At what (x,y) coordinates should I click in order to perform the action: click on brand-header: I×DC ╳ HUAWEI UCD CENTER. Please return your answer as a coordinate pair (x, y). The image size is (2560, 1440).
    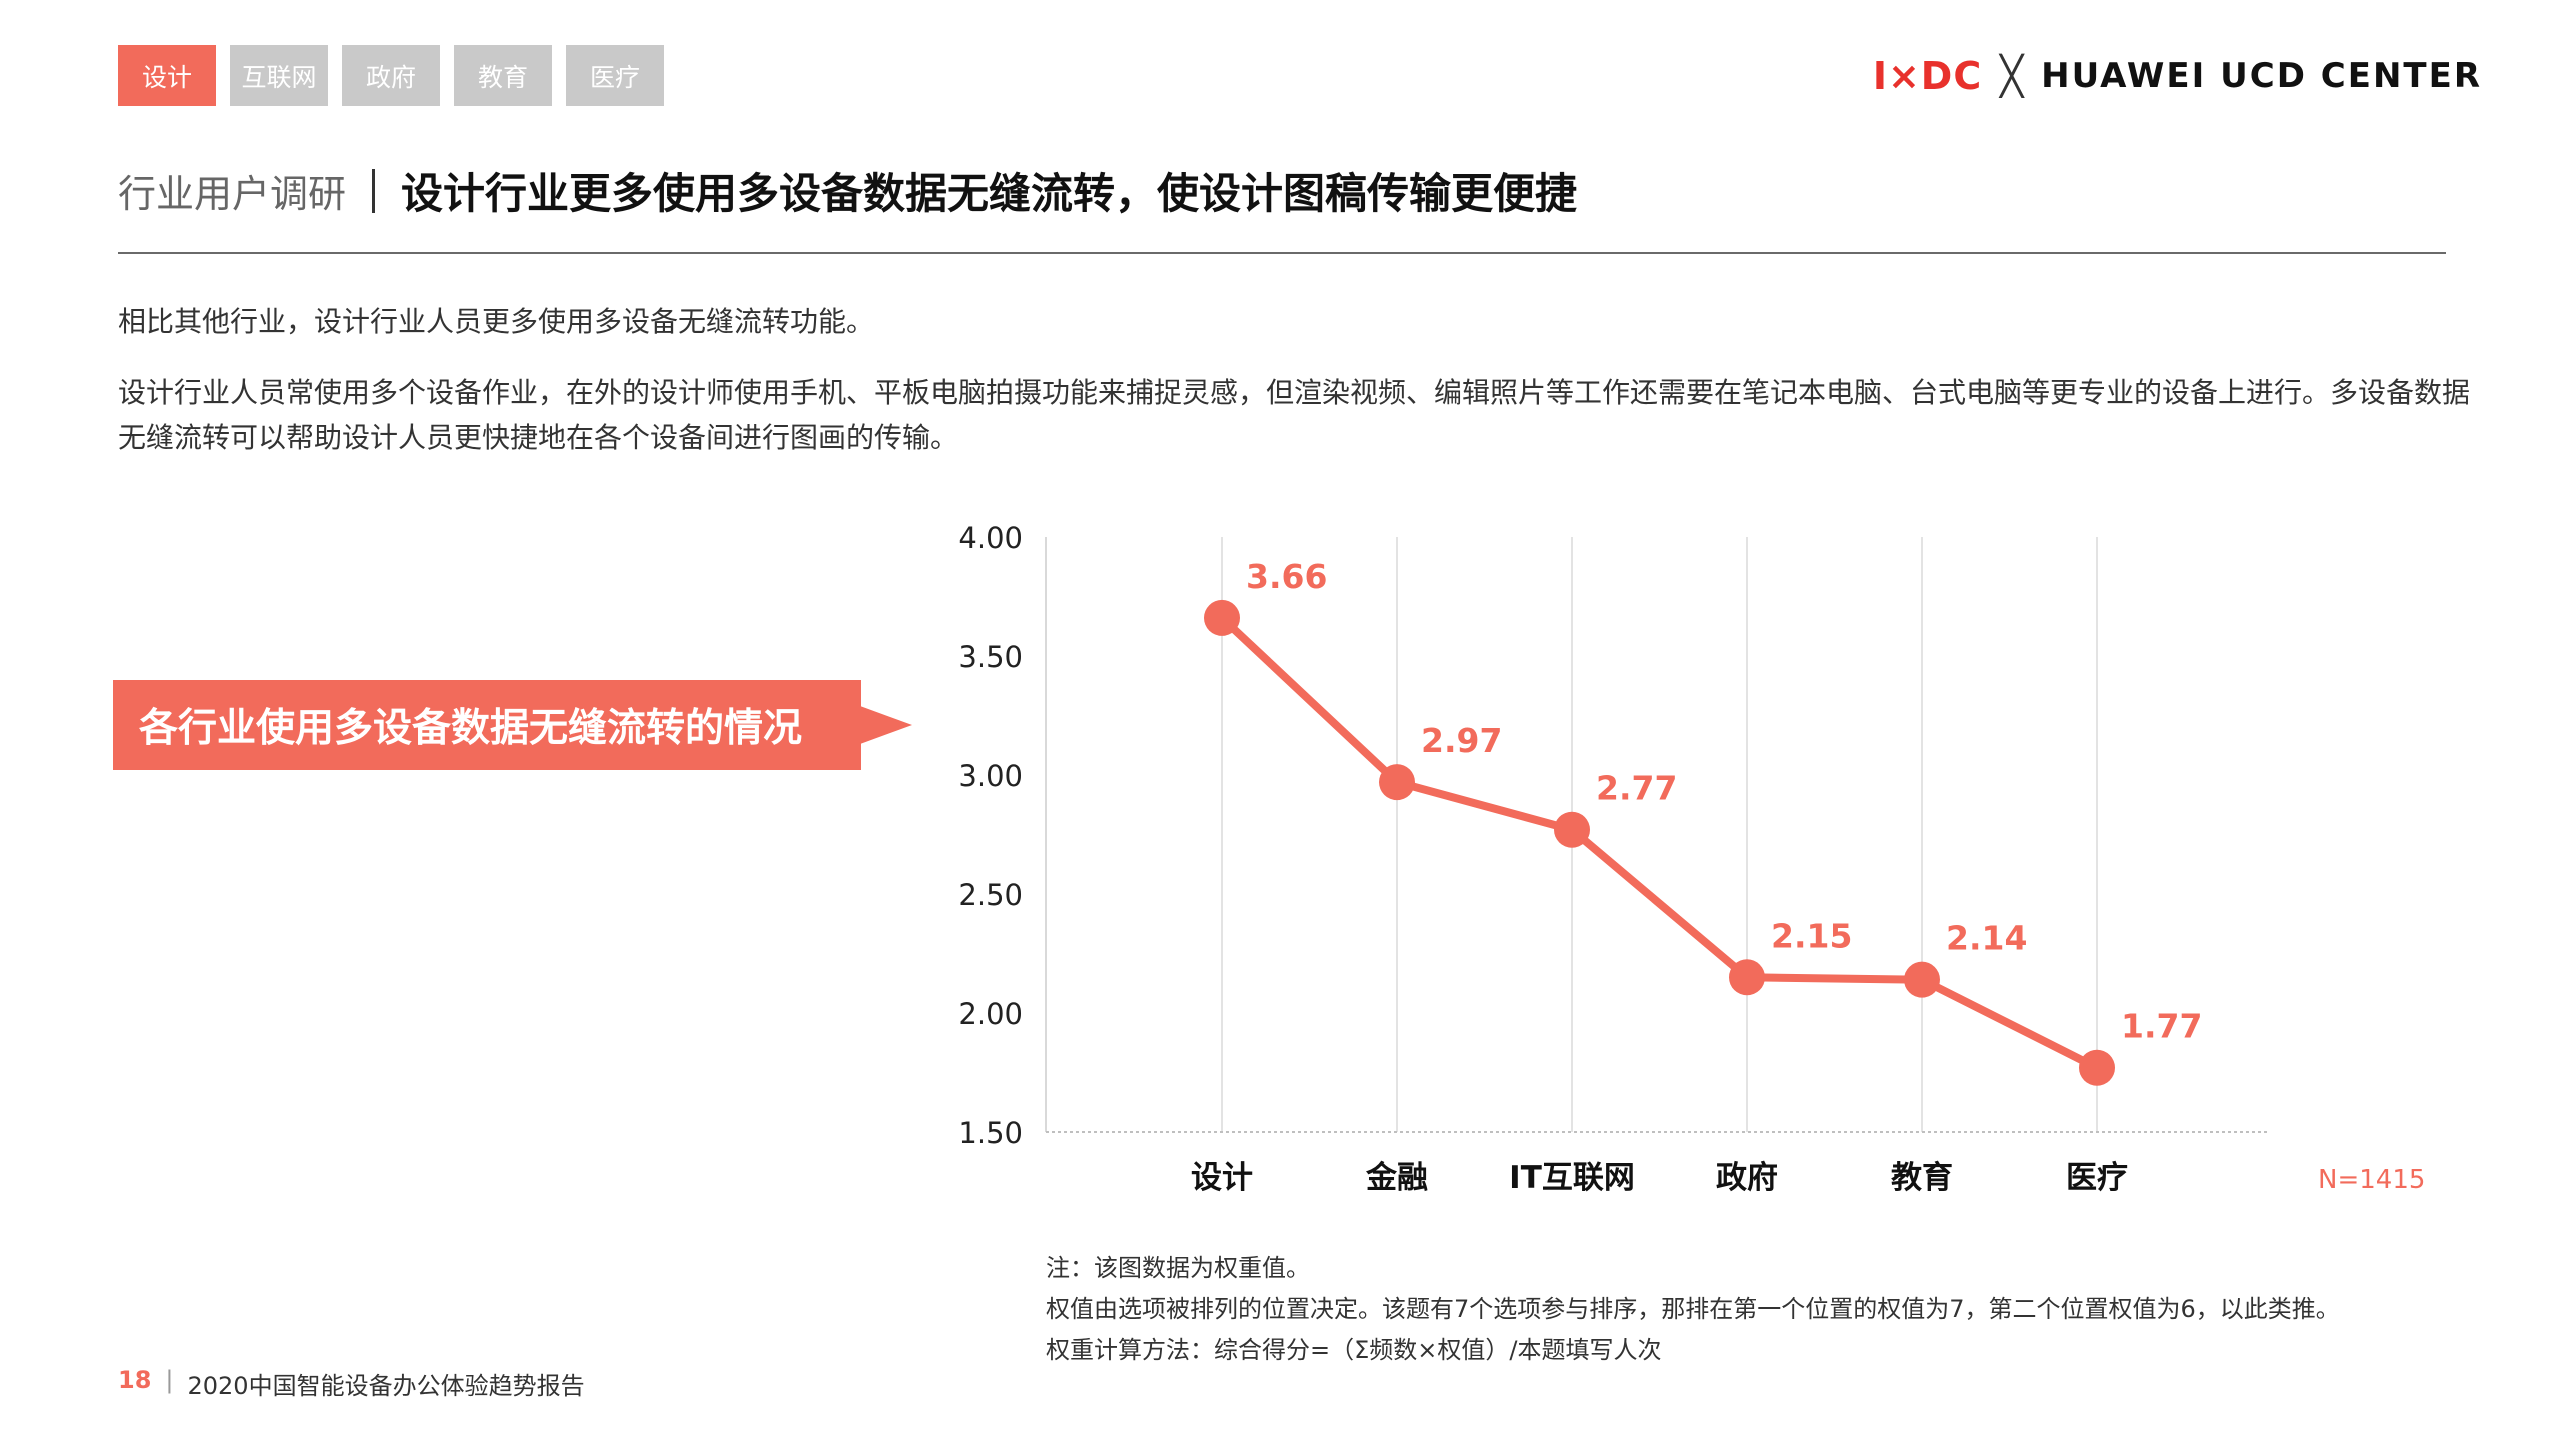
    Looking at the image, I should click on (2177, 76).